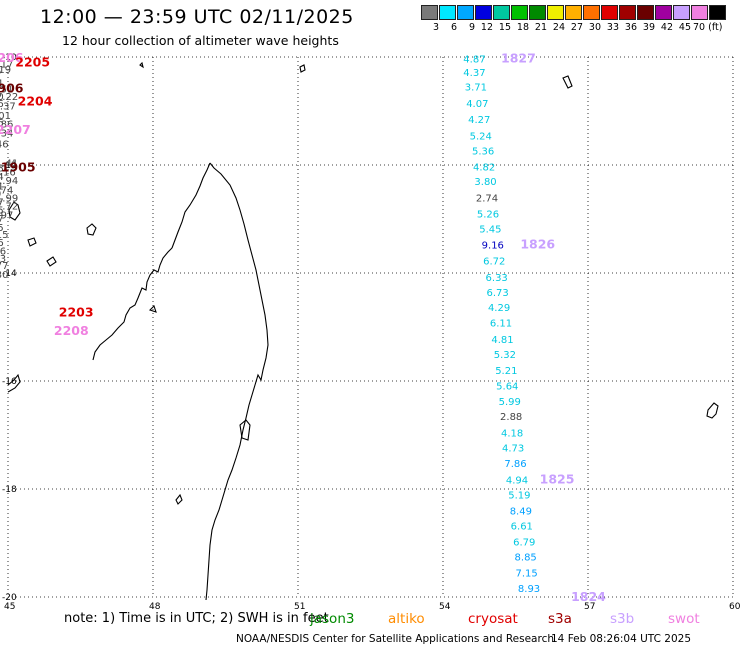 This screenshot has height=650, width=740. Describe the element at coordinates (560, 619) in the screenshot. I see `satellite-name: s3a` at that location.